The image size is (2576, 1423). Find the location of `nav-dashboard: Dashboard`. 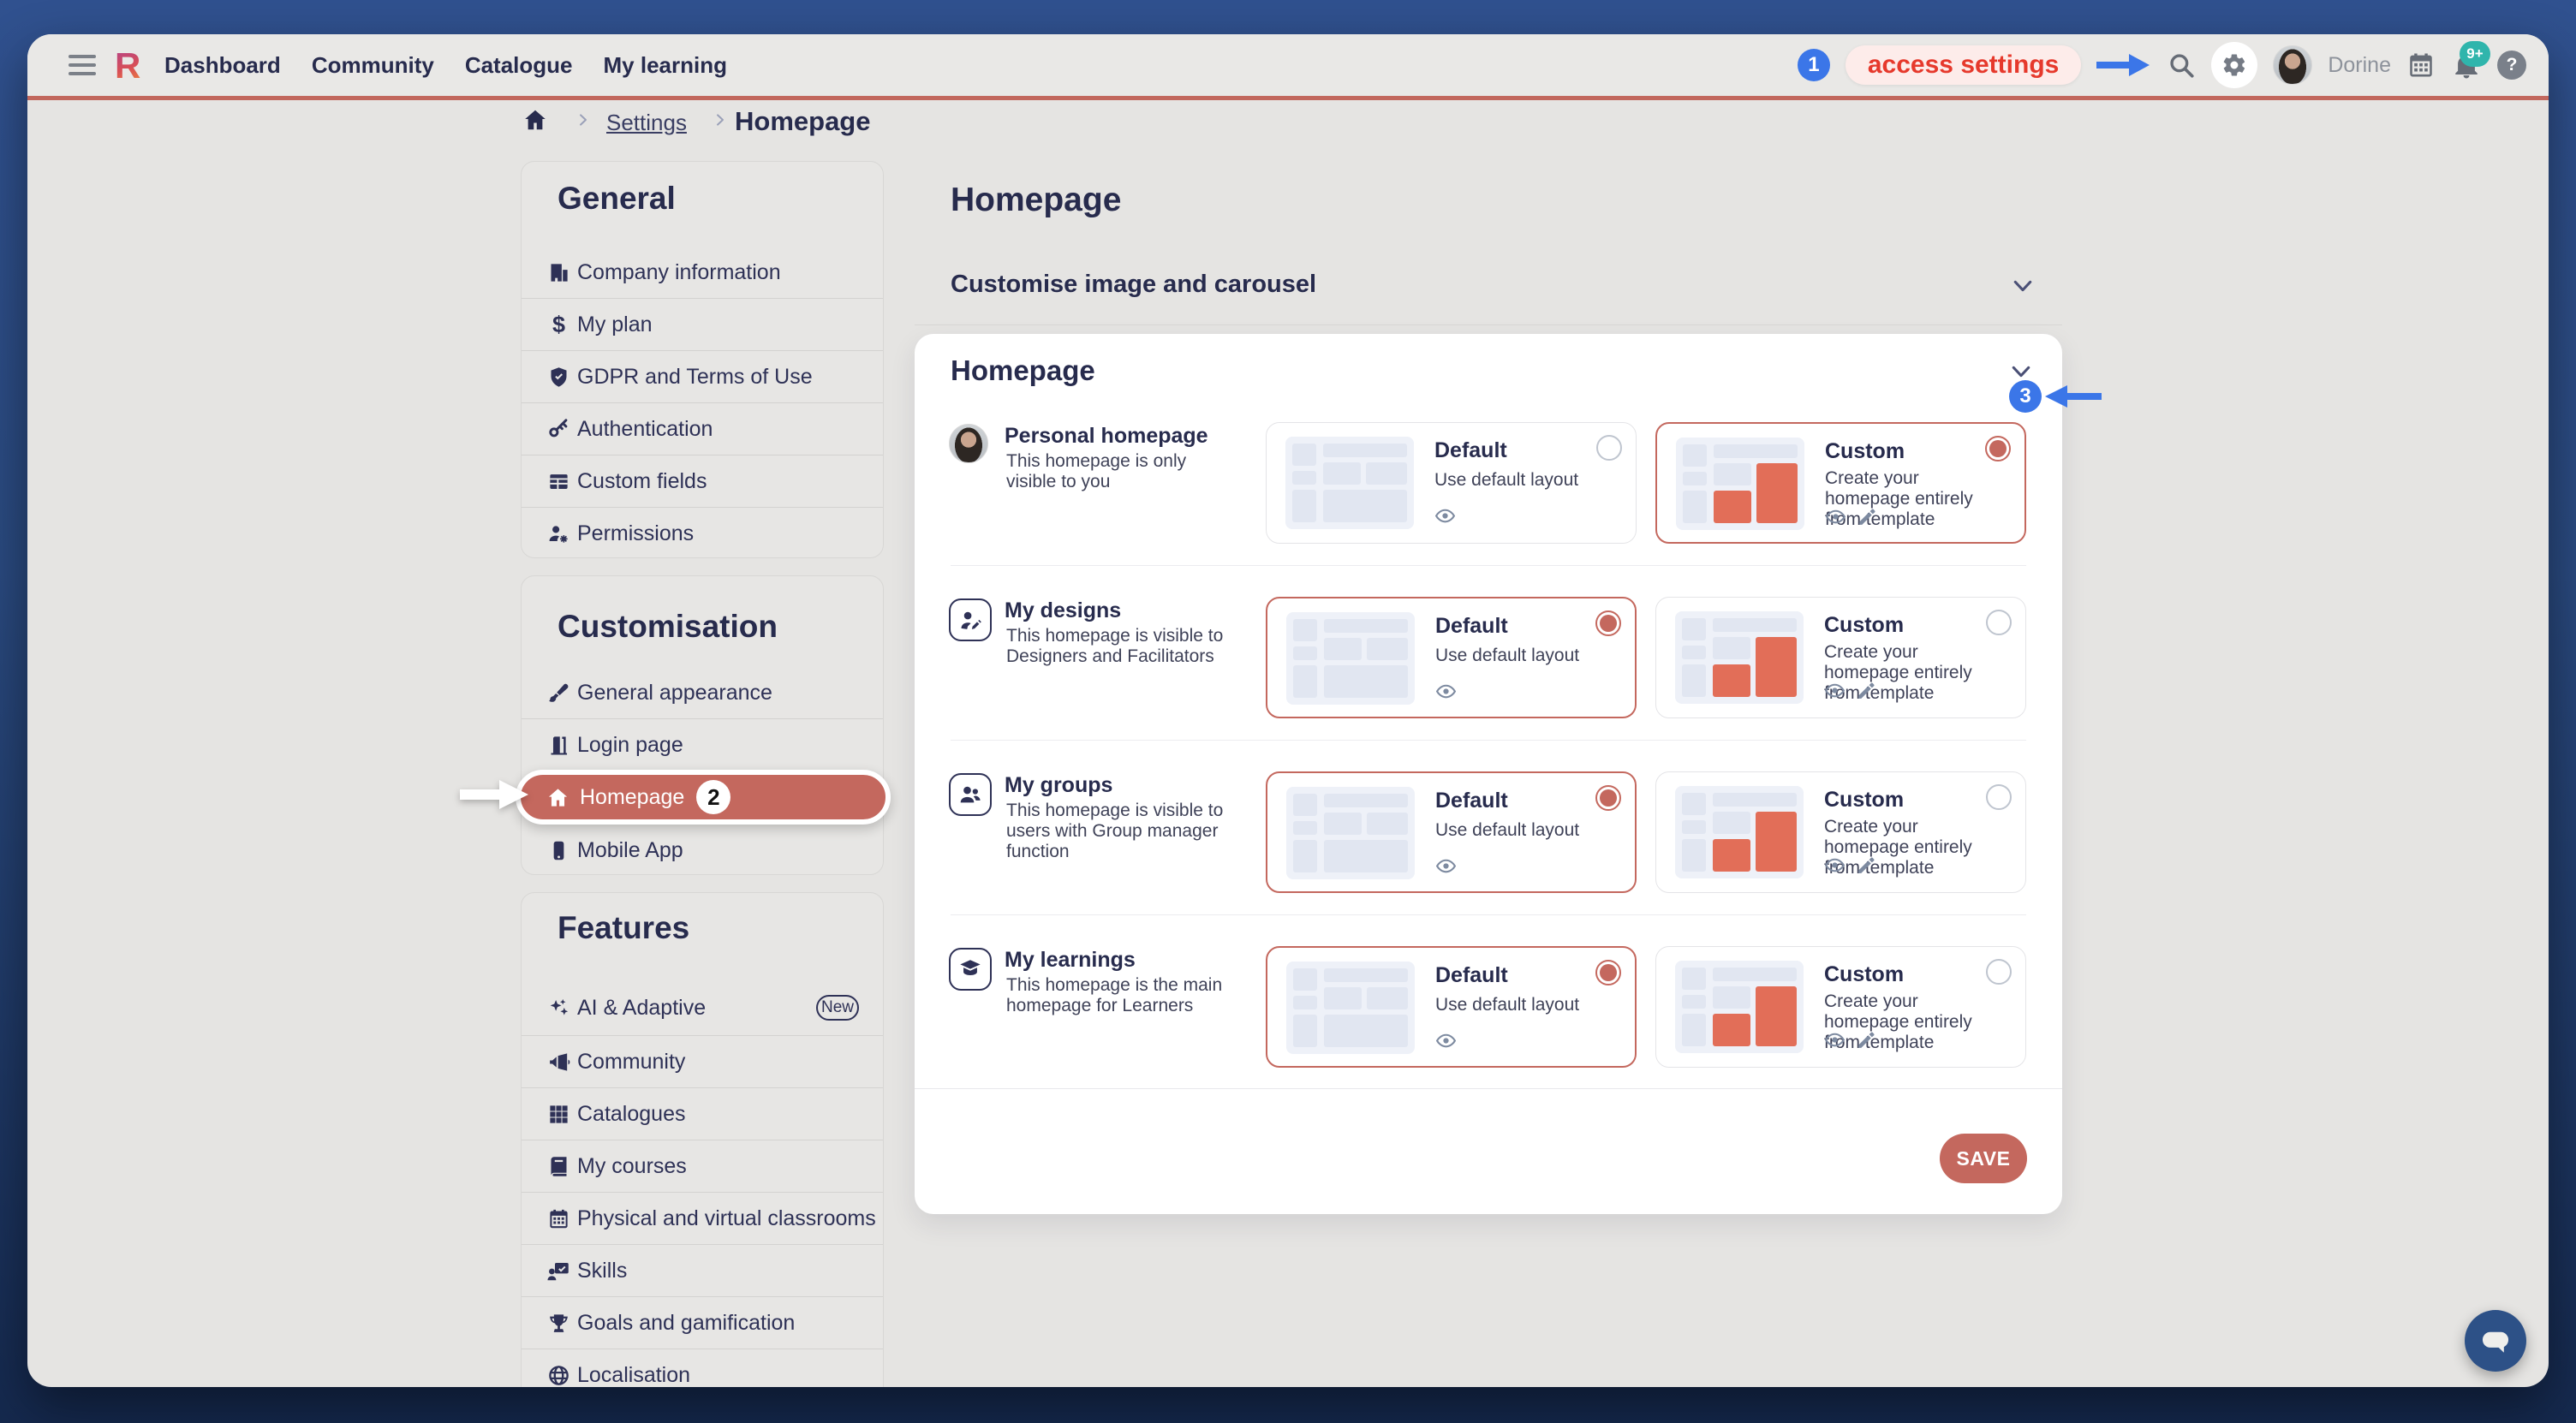

nav-dashboard: Dashboard is located at coordinates (222, 64).